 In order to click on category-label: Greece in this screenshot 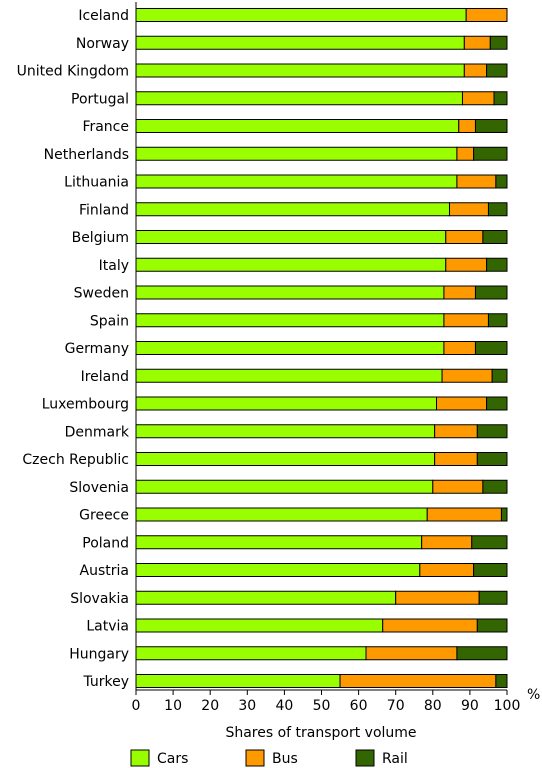, I will do `click(104, 516)`.